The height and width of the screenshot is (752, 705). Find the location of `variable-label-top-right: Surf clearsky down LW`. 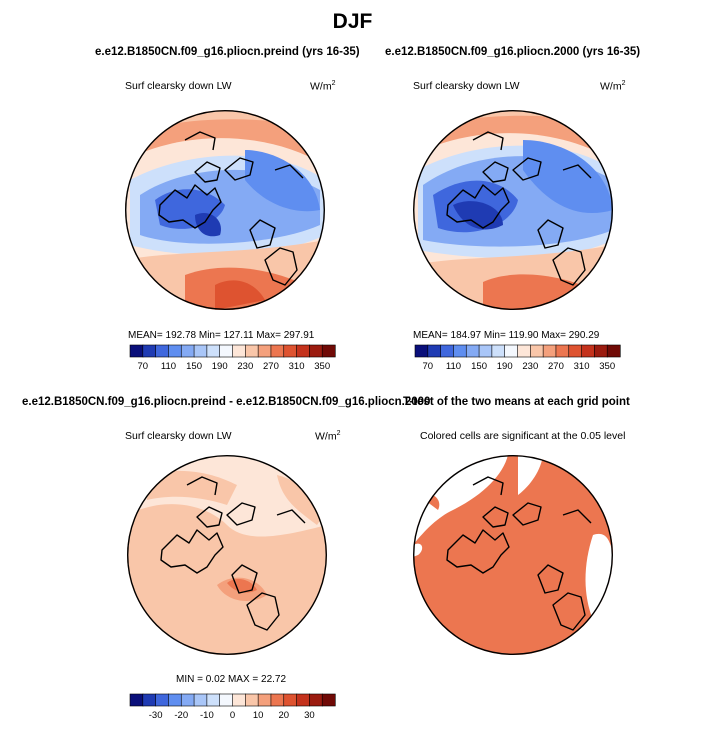

variable-label-top-right: Surf clearsky down LW is located at coordinates (466, 86).